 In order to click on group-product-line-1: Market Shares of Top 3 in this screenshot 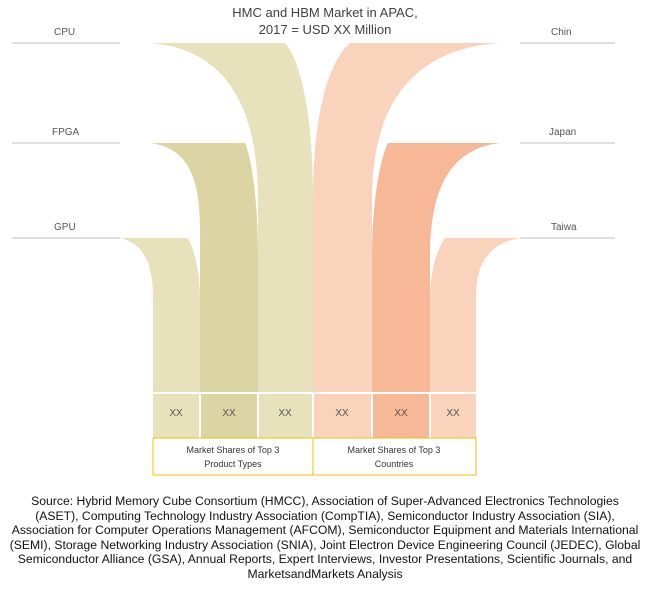, I will do `click(233, 450)`.